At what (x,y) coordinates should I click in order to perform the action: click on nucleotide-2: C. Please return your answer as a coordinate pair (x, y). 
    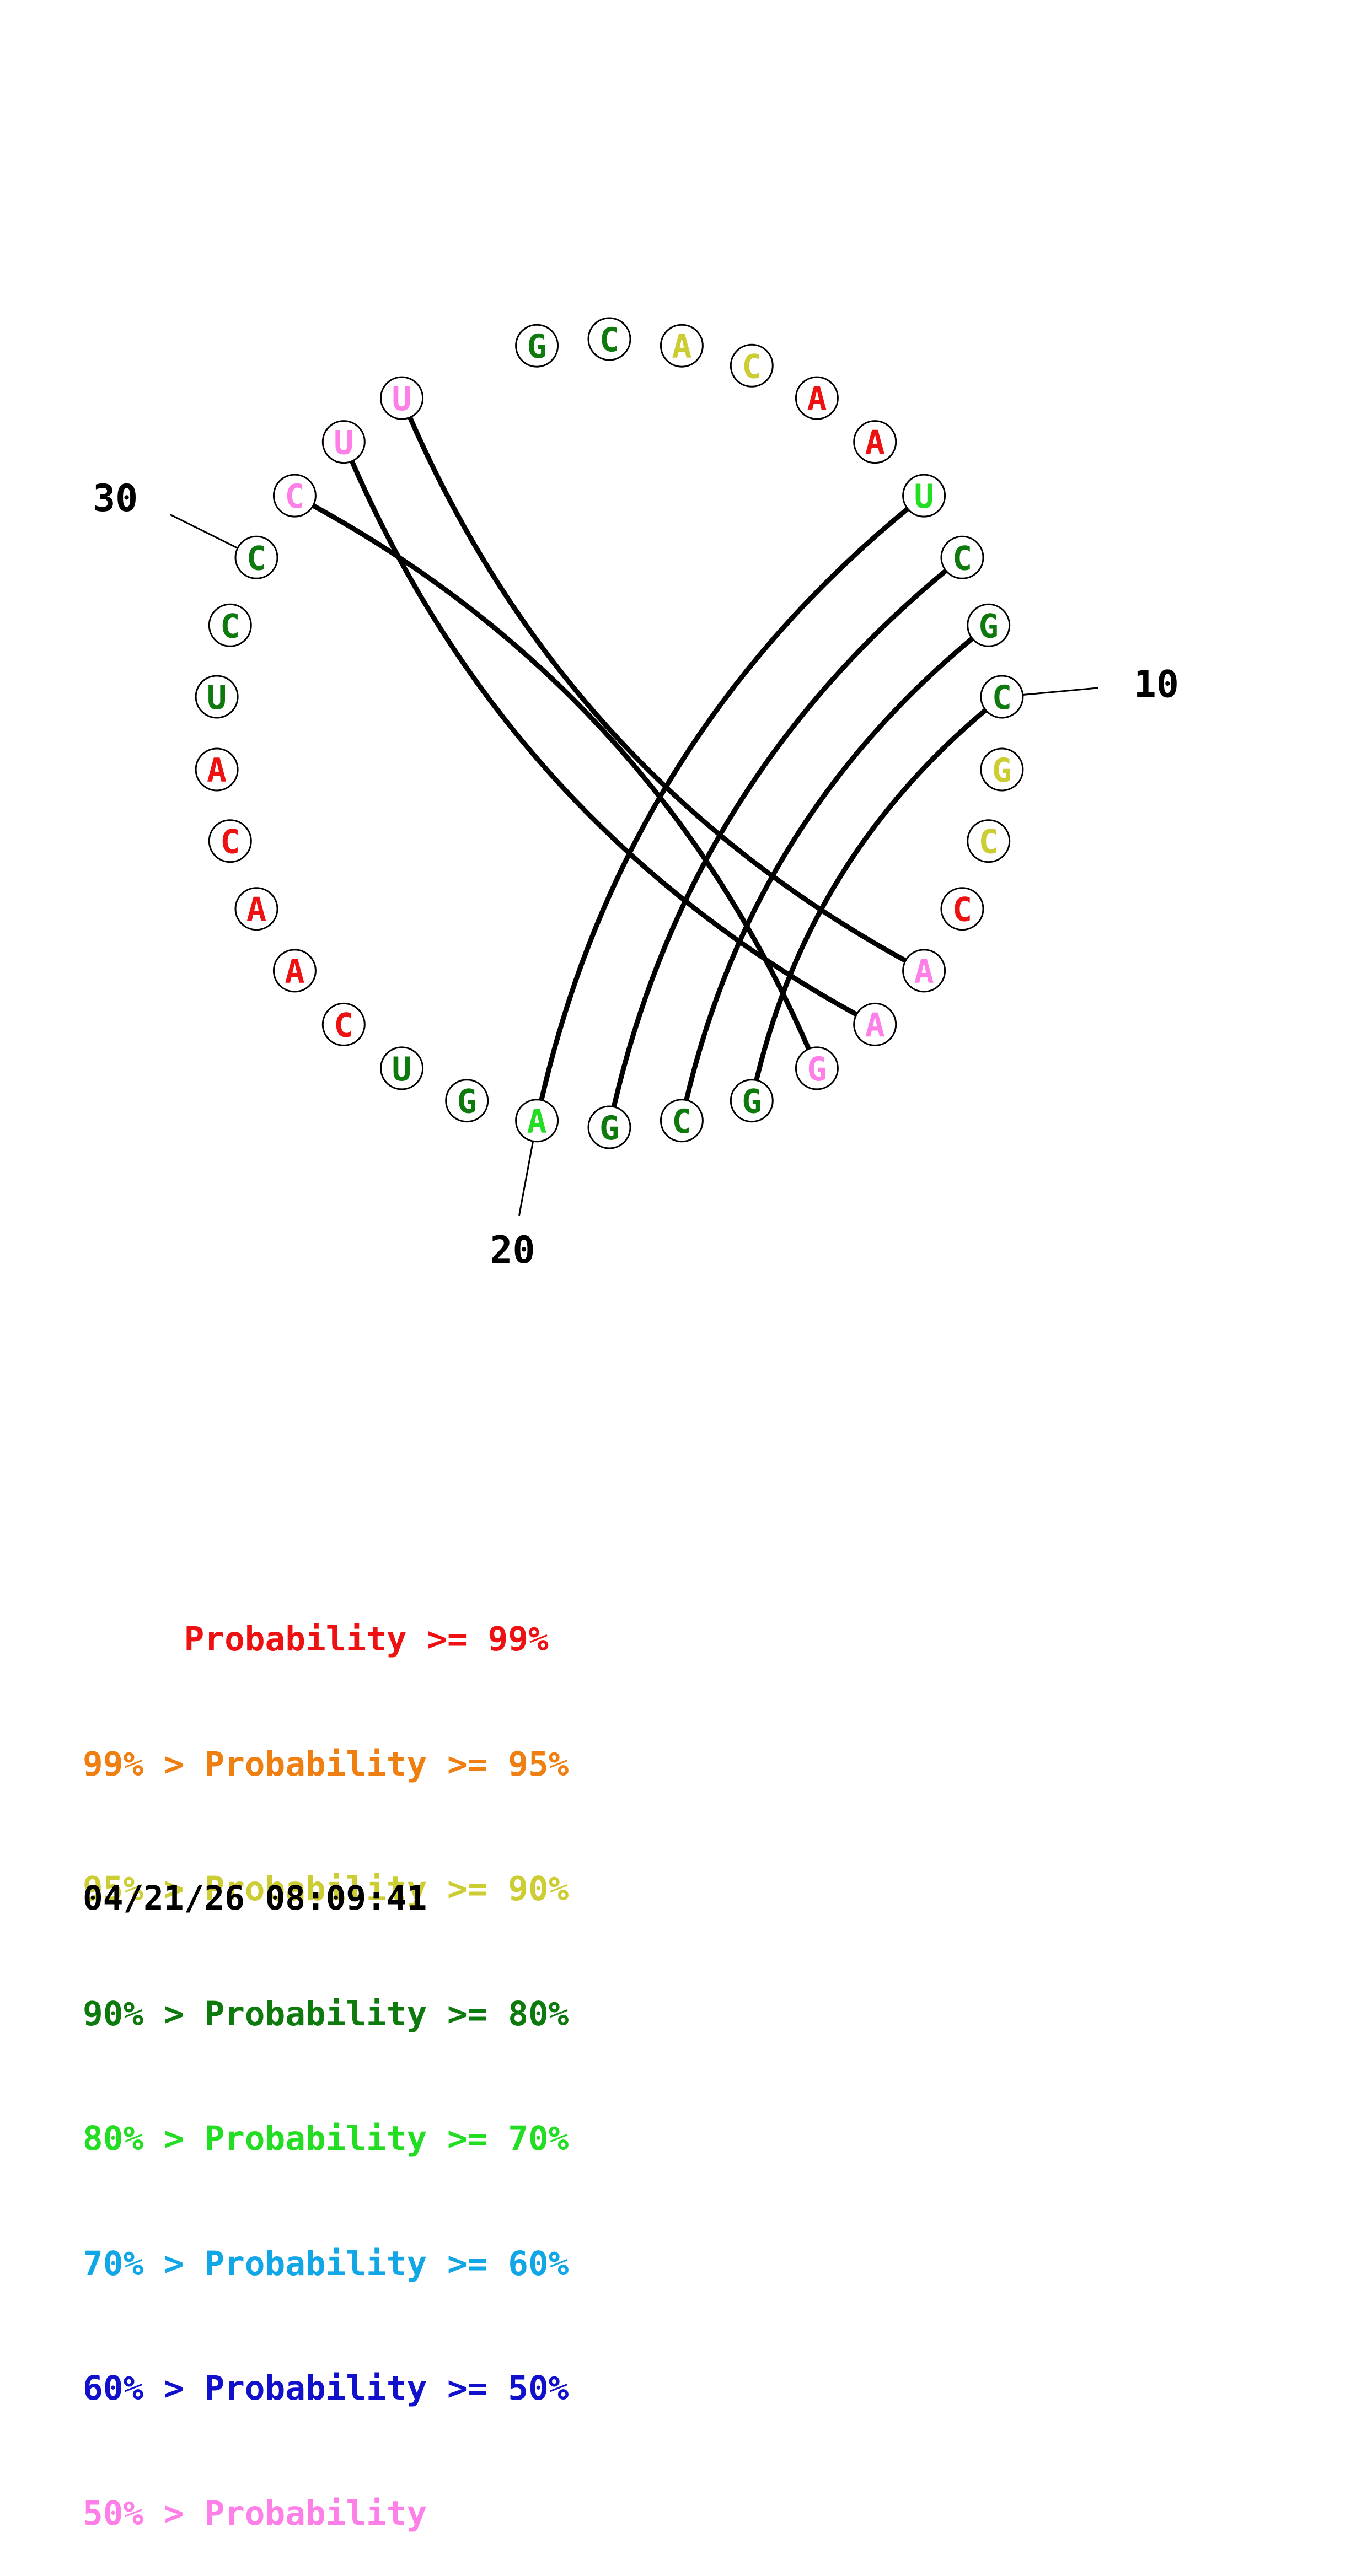
    Looking at the image, I should click on (609, 339).